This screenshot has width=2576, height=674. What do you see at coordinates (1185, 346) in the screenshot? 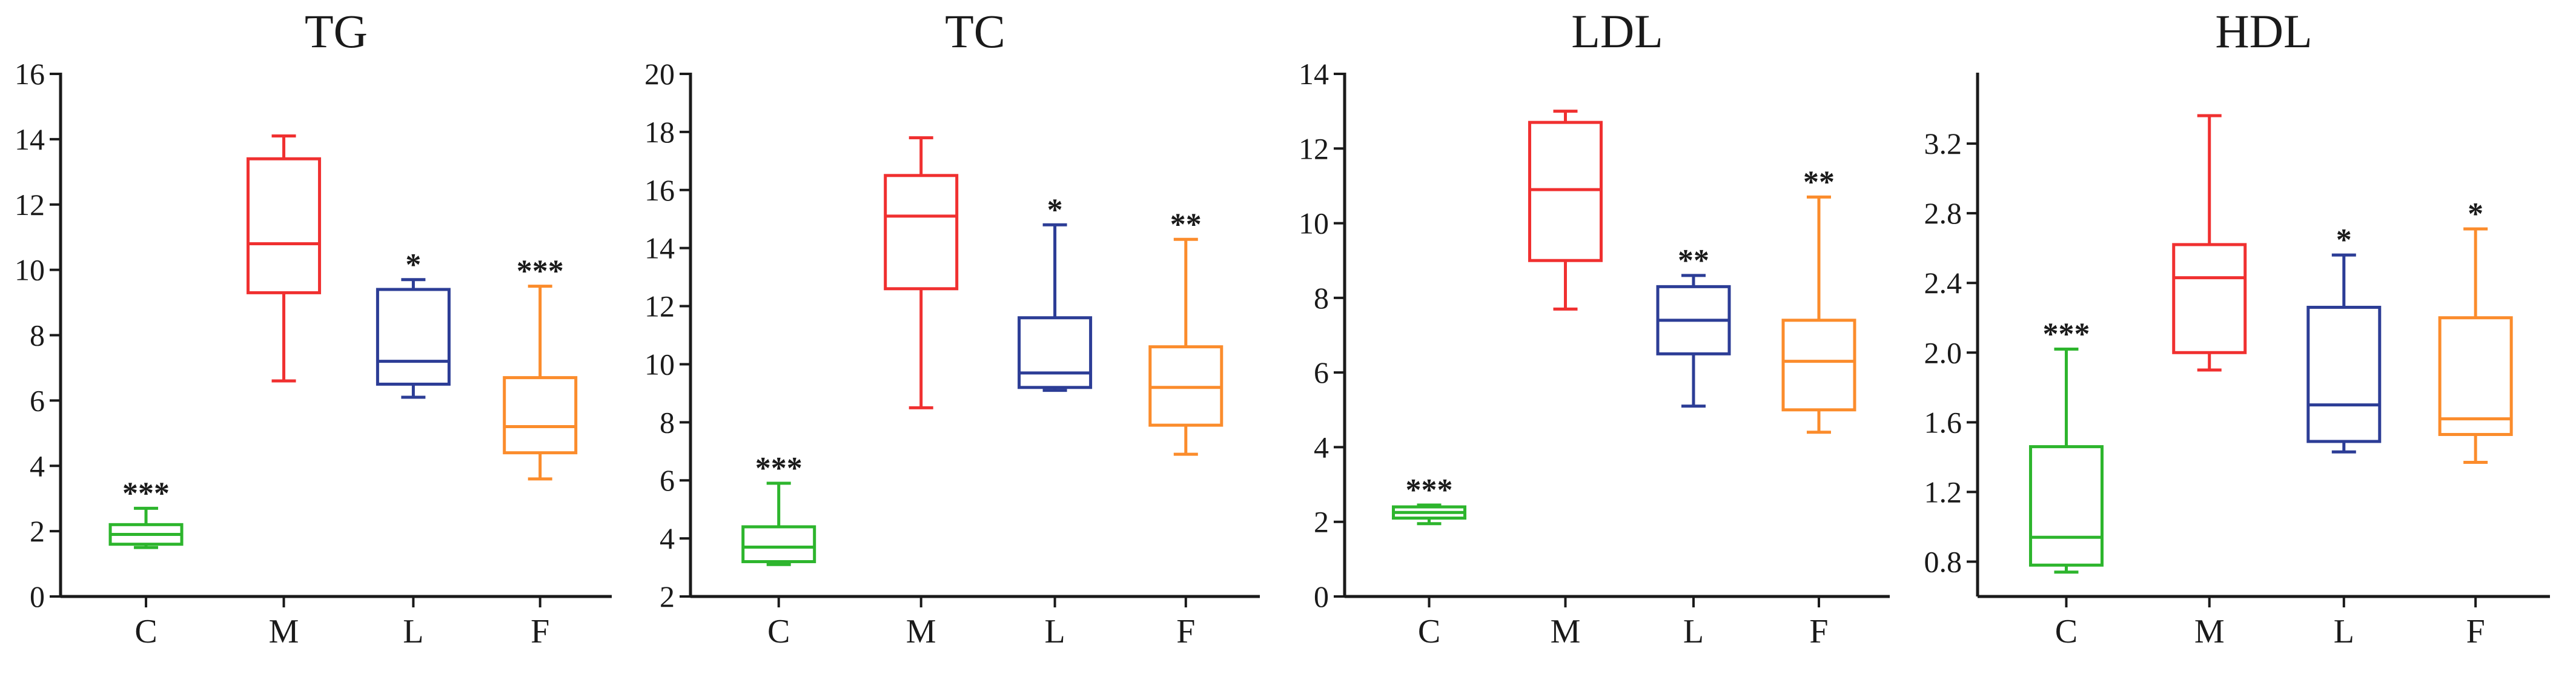
I see `box-f-tc` at bounding box center [1185, 346].